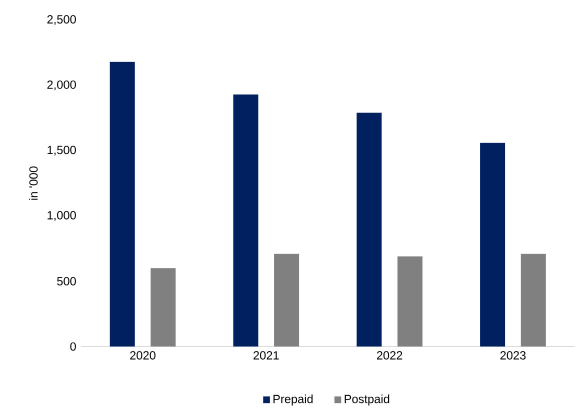 This screenshot has width=576, height=418. Describe the element at coordinates (62, 216) in the screenshot. I see `y-tick-label: 1,000` at that location.